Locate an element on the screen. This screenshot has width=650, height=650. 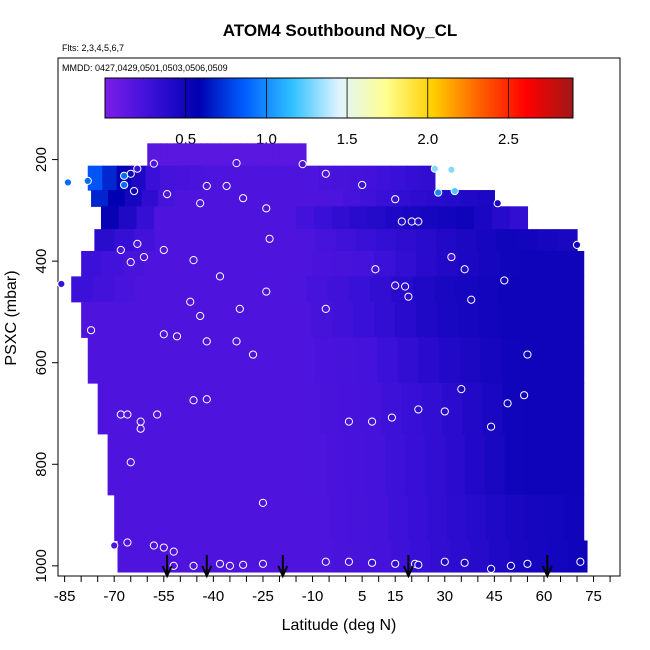
x-tick-label: 30 is located at coordinates (444, 596).